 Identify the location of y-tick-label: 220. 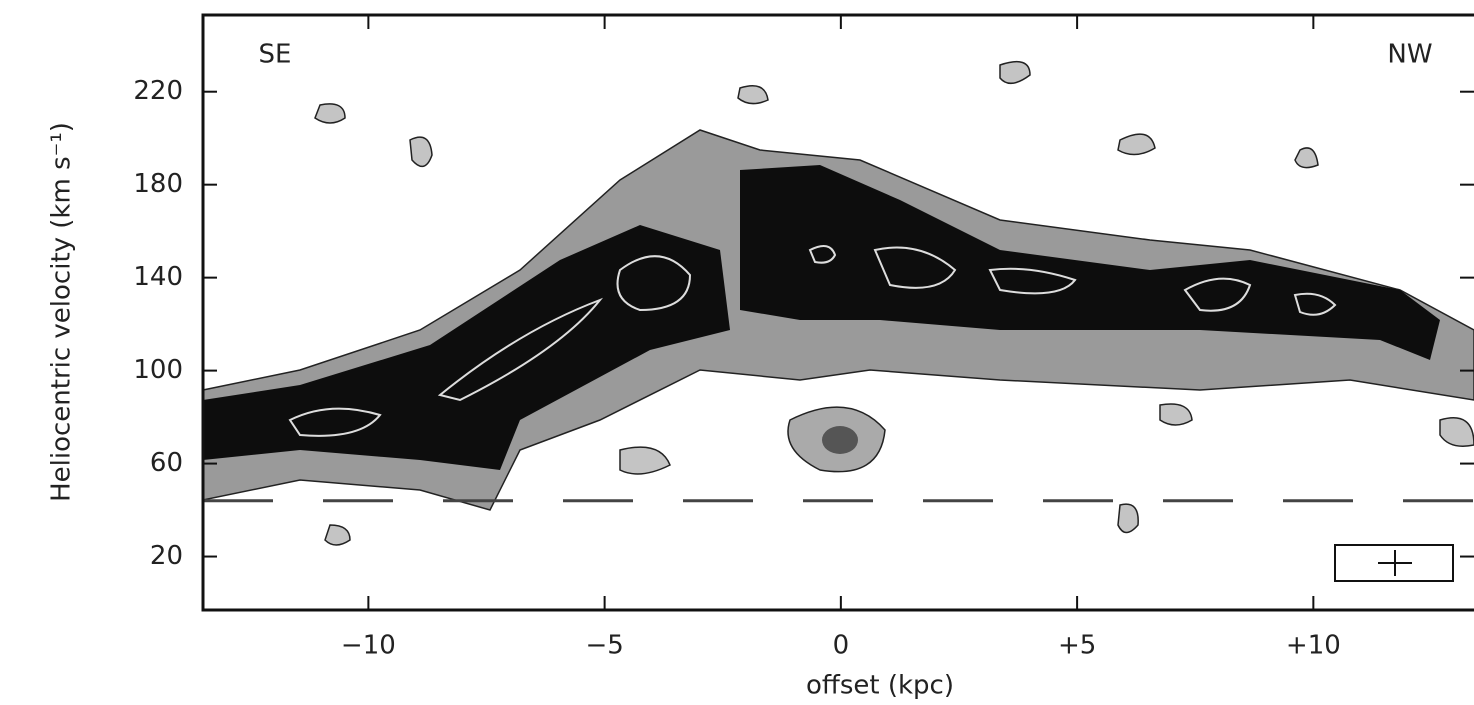
(158, 91).